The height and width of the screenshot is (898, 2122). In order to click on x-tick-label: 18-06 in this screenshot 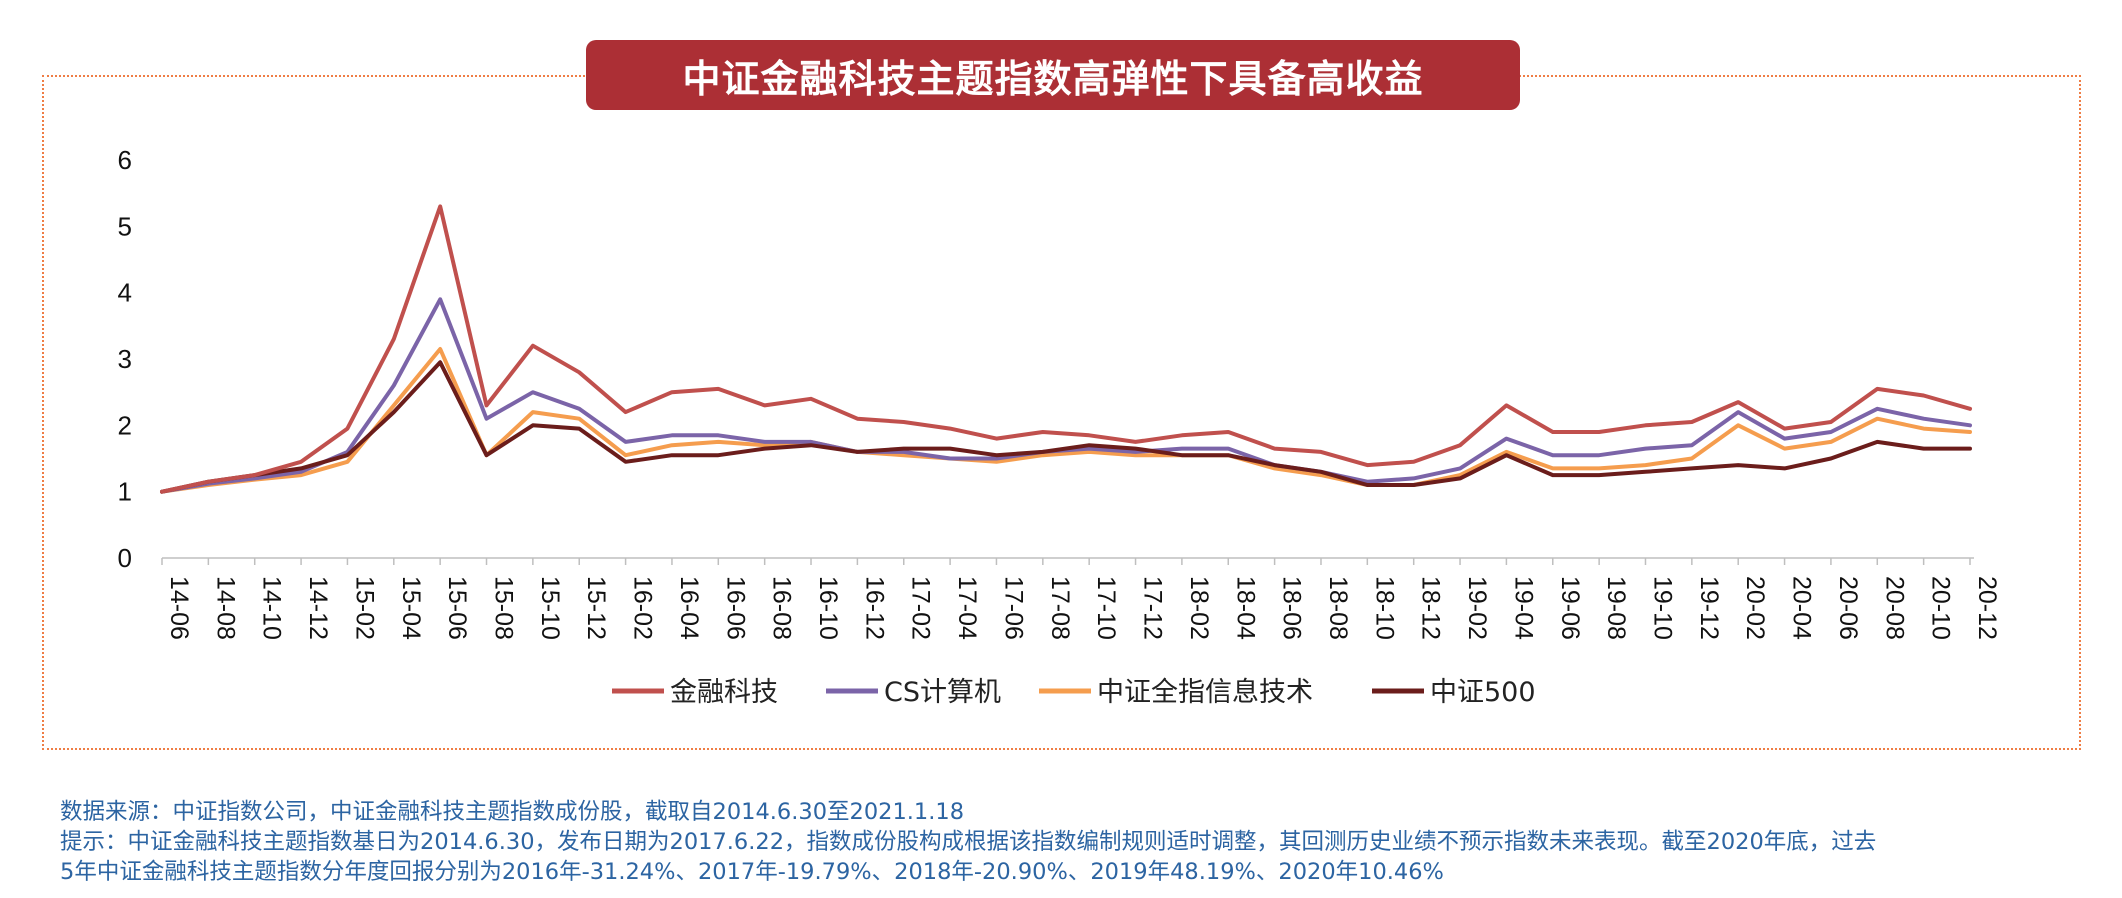, I will do `click(1292, 608)`.